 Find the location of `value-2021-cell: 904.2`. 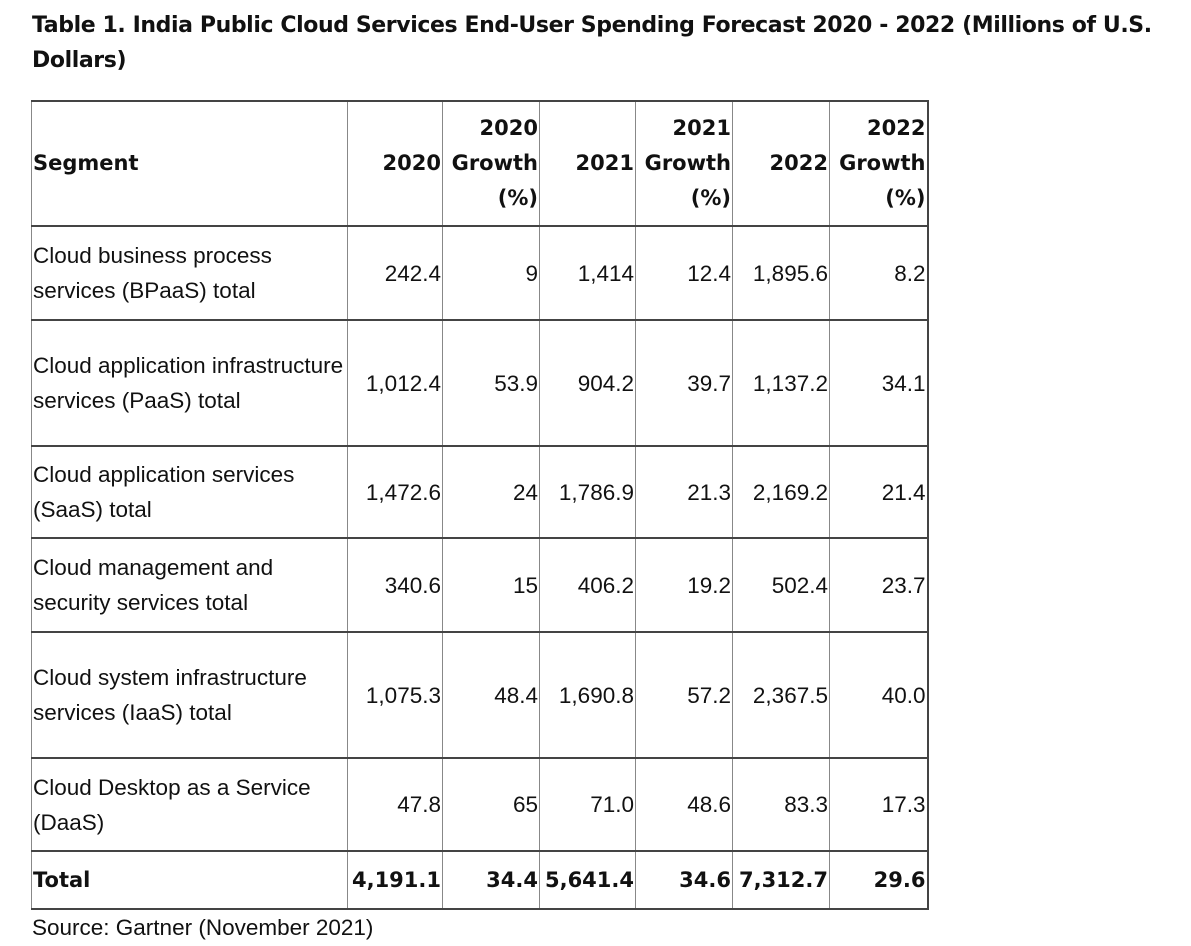

value-2021-cell: 904.2 is located at coordinates (587, 383).